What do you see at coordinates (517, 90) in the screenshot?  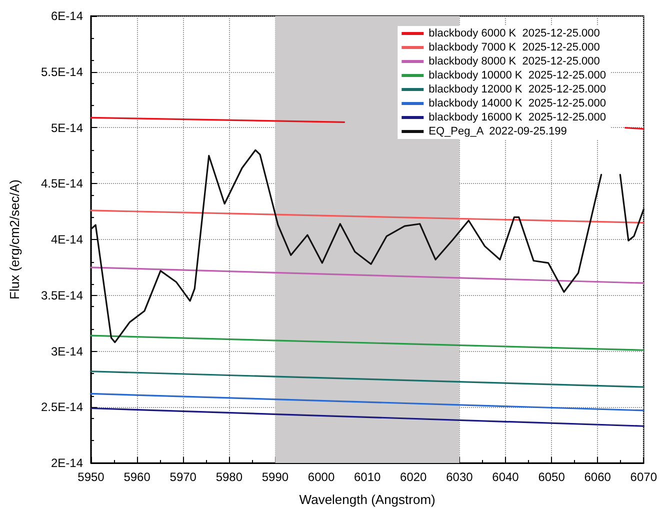 I see `legend-label: blackbody 12000 K 2025-12-25.000` at bounding box center [517, 90].